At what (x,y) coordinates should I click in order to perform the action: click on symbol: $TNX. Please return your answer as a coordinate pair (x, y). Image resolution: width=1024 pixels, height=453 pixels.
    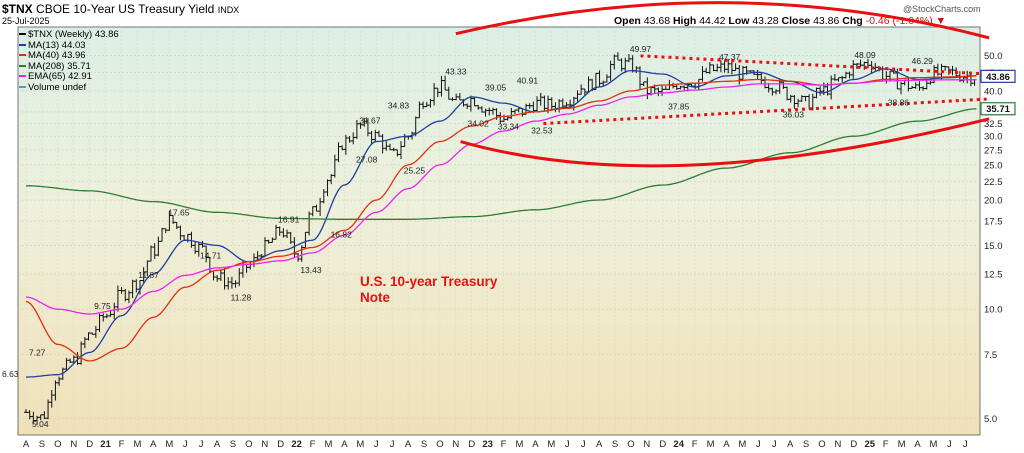
    Looking at the image, I should click on (17, 9).